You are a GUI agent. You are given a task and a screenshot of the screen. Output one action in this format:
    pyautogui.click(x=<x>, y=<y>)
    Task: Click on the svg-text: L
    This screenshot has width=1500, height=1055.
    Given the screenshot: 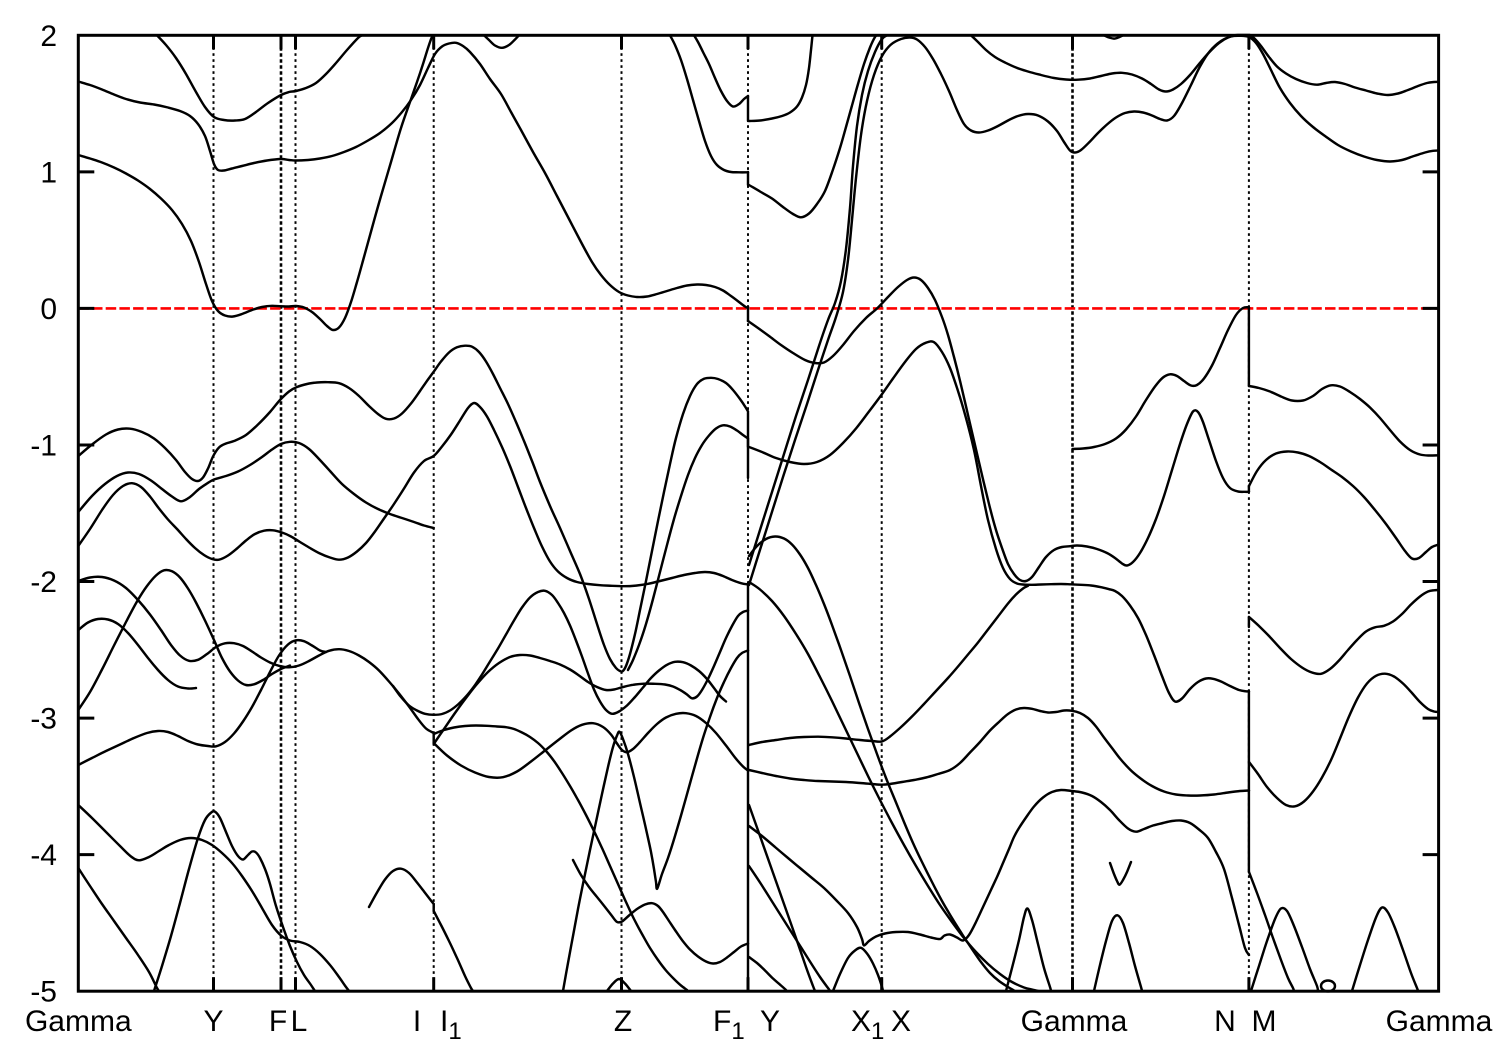 What is the action you would take?
    pyautogui.click(x=299, y=1021)
    